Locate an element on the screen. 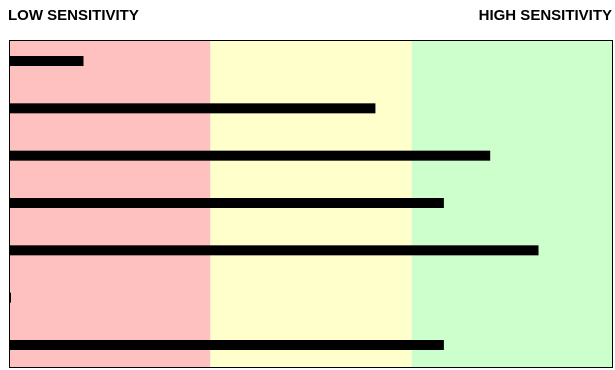  high-sensitivity-label: HIGH SENSITIVITY is located at coordinates (545, 15).